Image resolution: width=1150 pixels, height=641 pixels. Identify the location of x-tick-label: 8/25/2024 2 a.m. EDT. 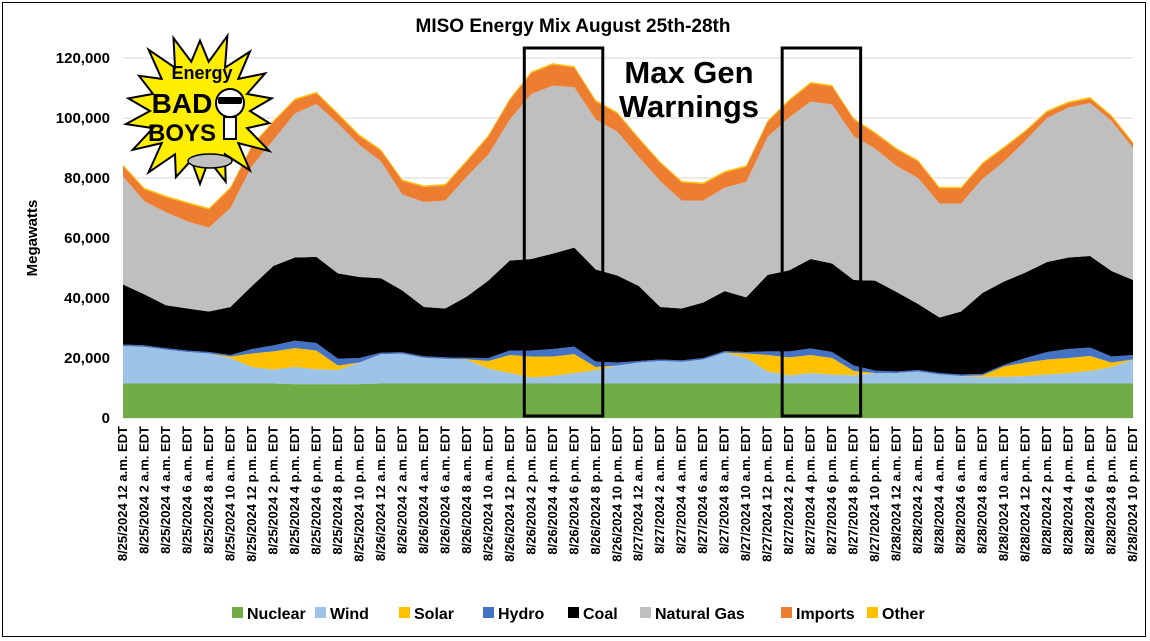
(143, 490).